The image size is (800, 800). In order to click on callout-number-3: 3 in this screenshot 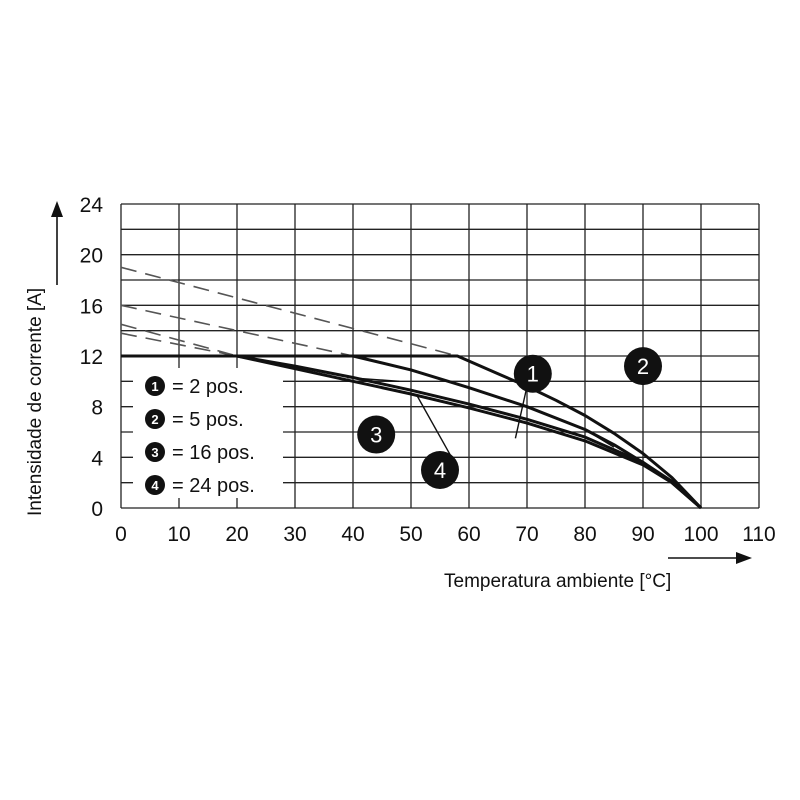, I will do `click(376, 435)`.